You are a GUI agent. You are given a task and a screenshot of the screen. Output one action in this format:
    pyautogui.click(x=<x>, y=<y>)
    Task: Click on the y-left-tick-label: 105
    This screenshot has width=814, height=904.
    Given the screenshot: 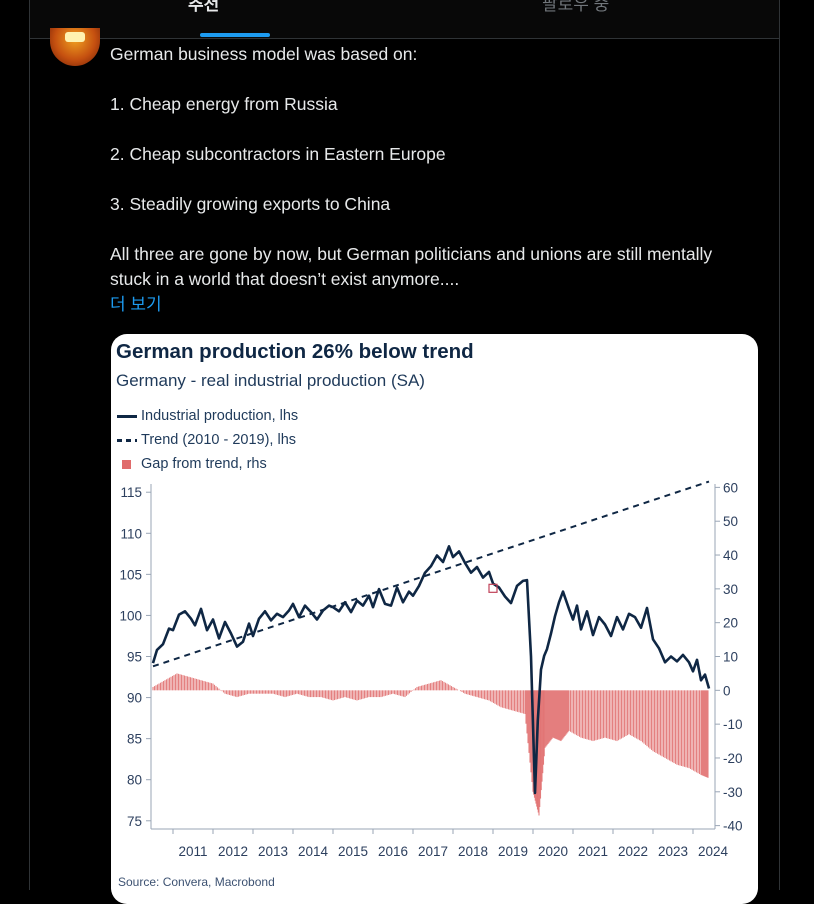 What is the action you would take?
    pyautogui.click(x=130, y=574)
    